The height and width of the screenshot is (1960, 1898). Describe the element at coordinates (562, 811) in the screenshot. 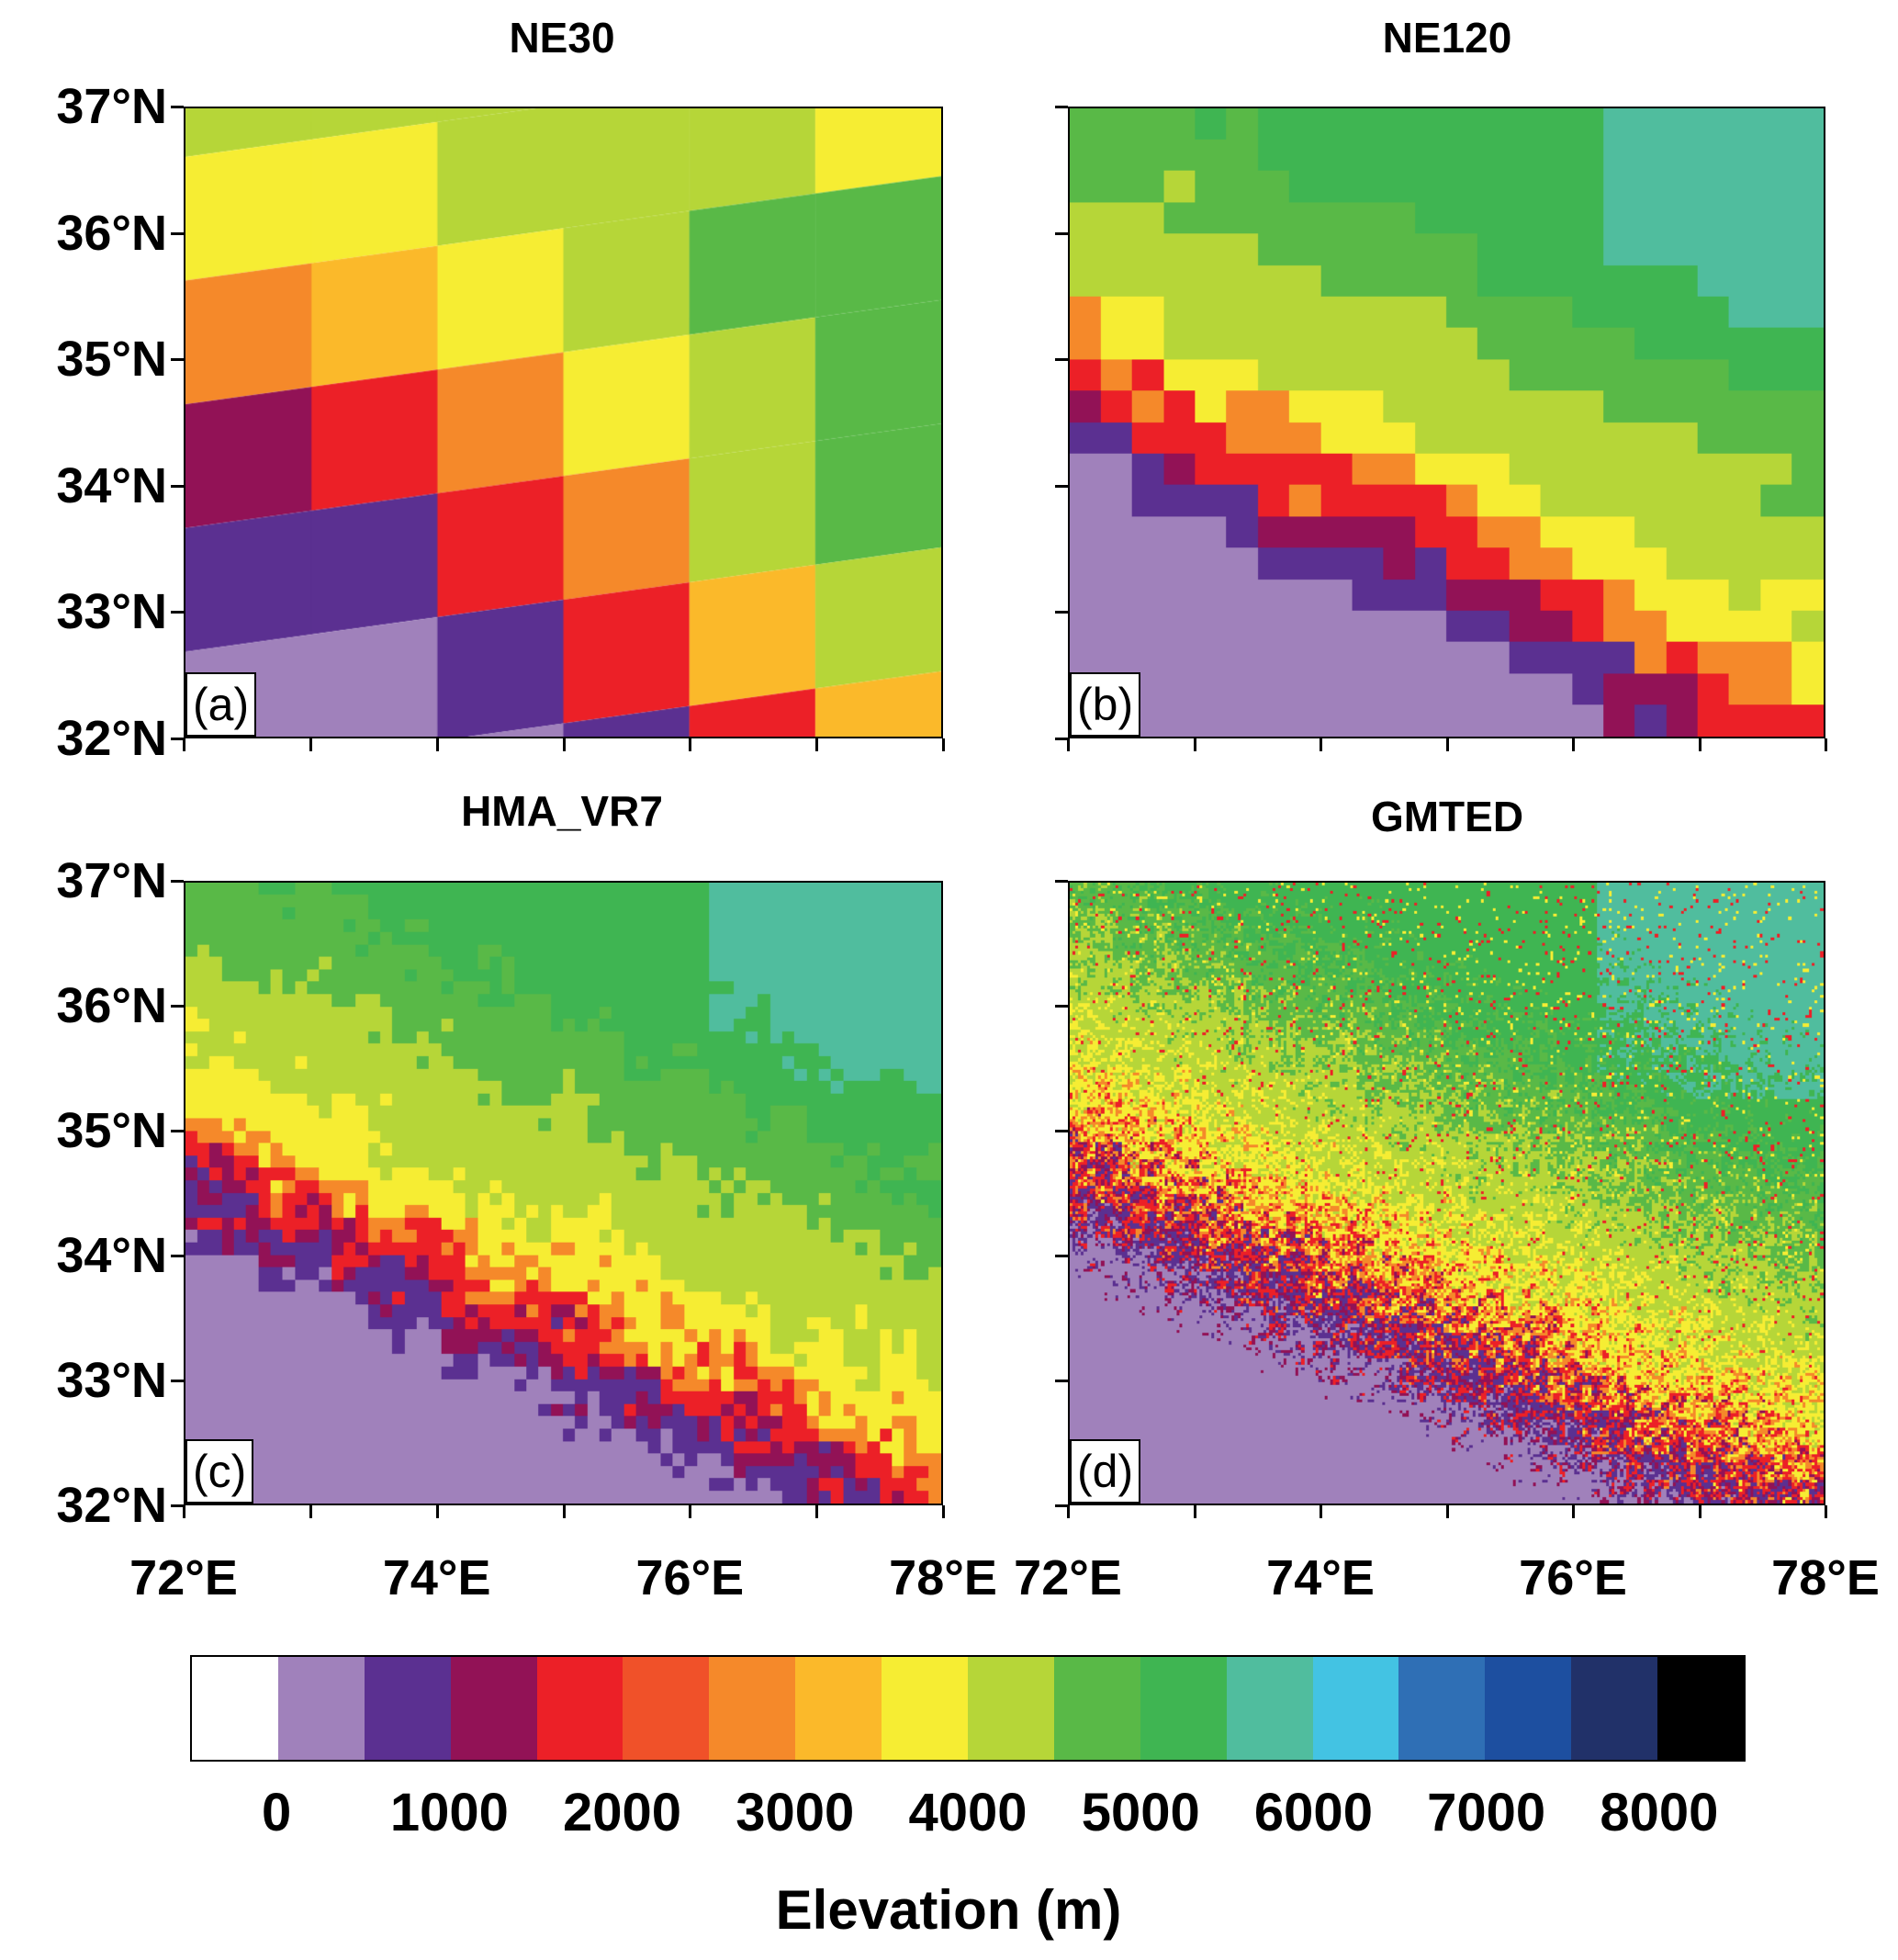

I see `panel-title-c: HMA_VR7` at that location.